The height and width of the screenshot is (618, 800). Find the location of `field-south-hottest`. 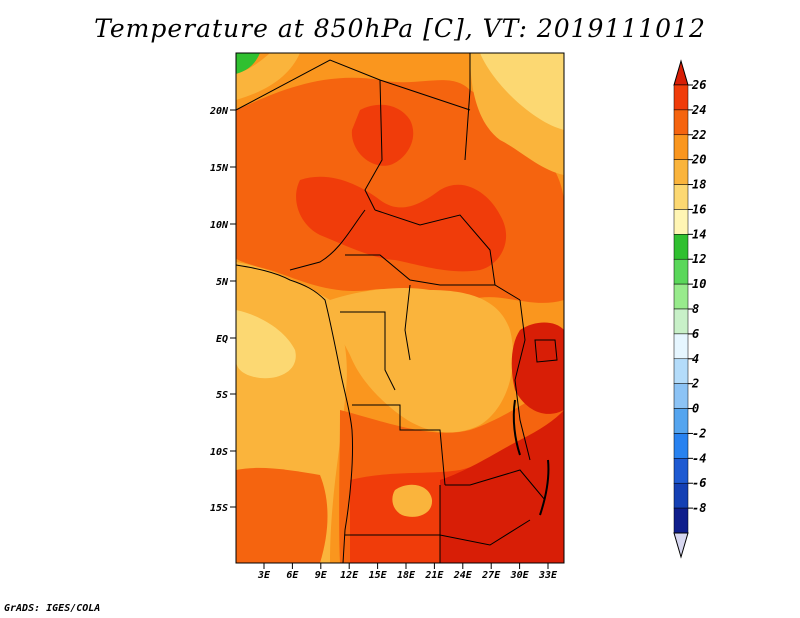

field-south-hottest is located at coordinates (502, 486).